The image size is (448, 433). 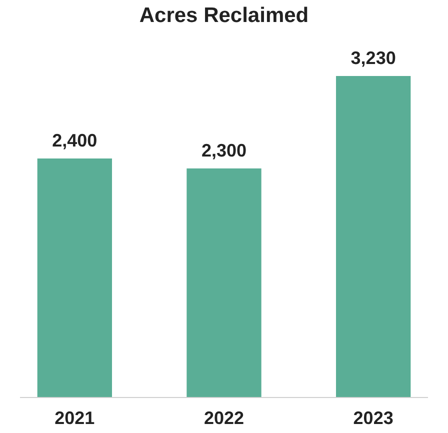 What do you see at coordinates (373, 418) in the screenshot?
I see `x-tick-label: 2023` at bounding box center [373, 418].